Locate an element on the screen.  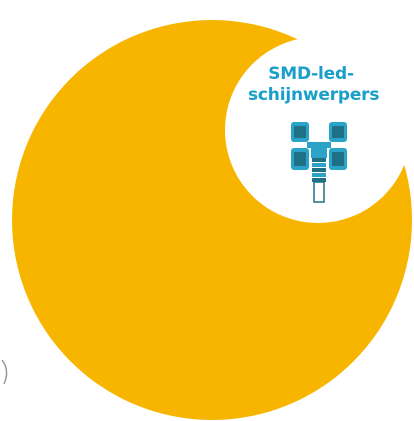
edge-arc-mark is located at coordinates (4, 372).